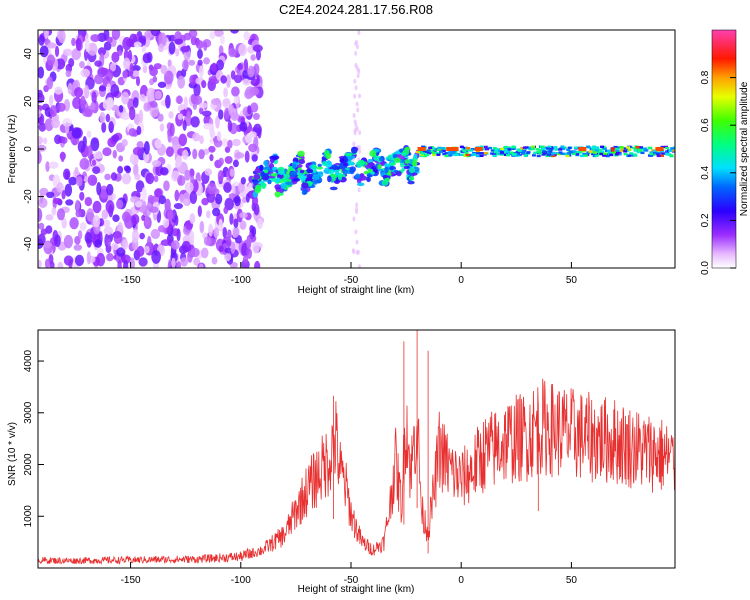 This screenshot has height=600, width=750. What do you see at coordinates (351, 580) in the screenshot?
I see `snr-x-tick-label: -50` at bounding box center [351, 580].